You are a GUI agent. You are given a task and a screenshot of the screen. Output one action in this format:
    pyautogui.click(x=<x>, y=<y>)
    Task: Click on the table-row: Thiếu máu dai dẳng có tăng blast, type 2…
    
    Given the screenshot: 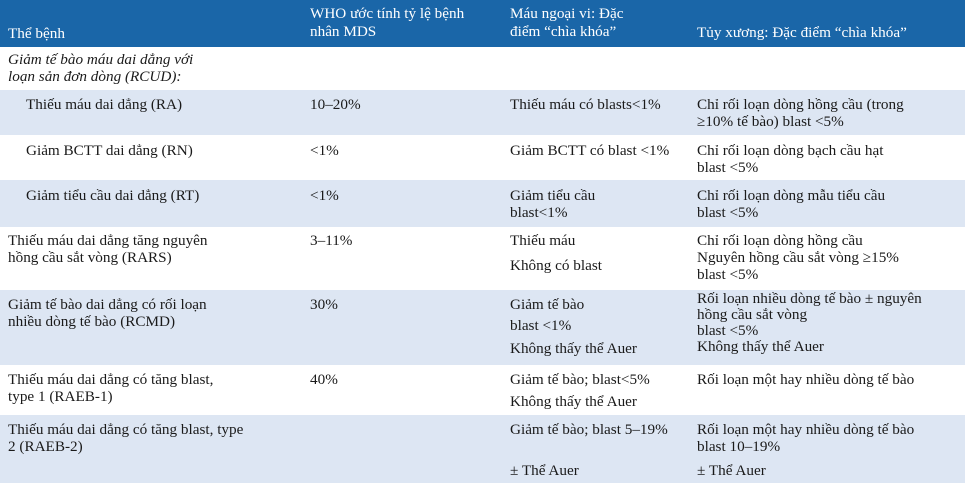 What is the action you would take?
    pyautogui.click(x=482, y=449)
    